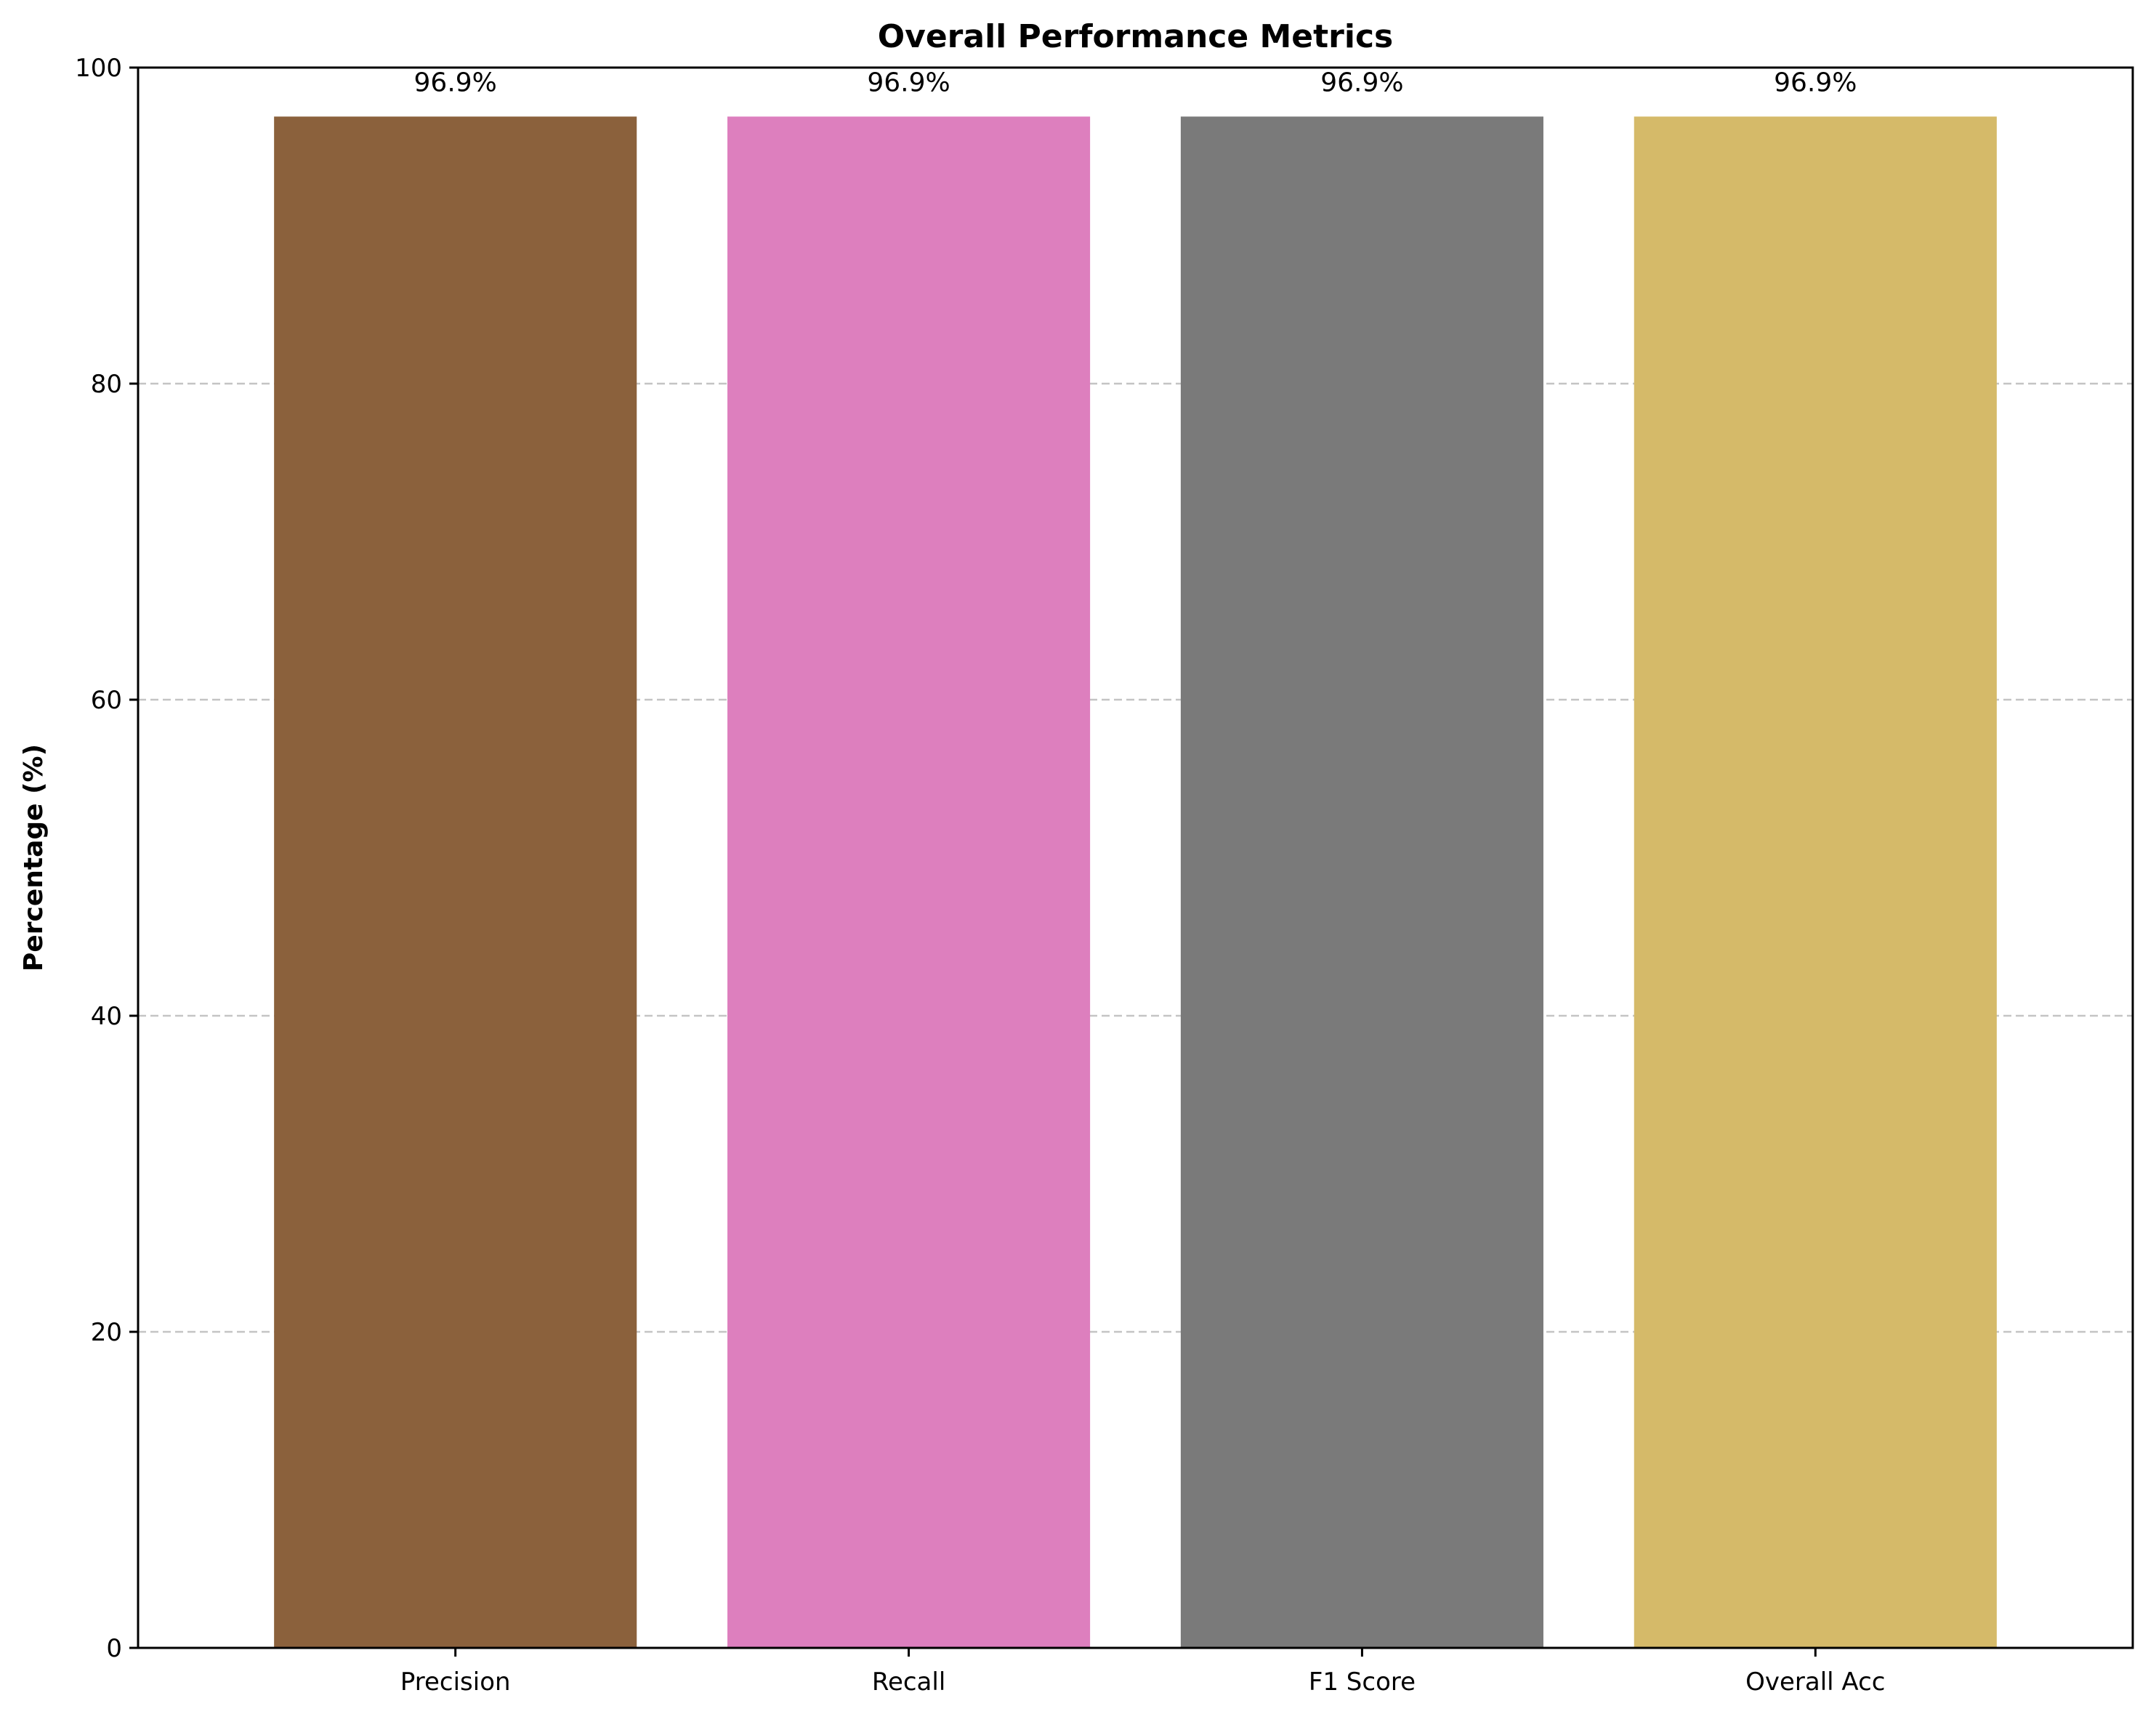 The image size is (2156, 1722). Describe the element at coordinates (106, 384) in the screenshot. I see `y-tick-label: 80` at that location.